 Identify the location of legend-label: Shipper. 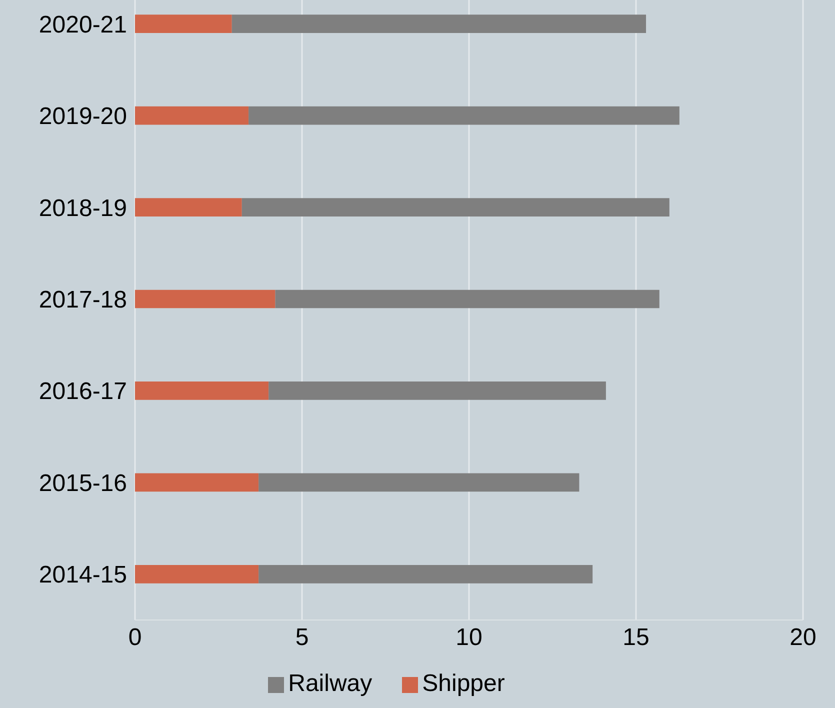
(463, 683).